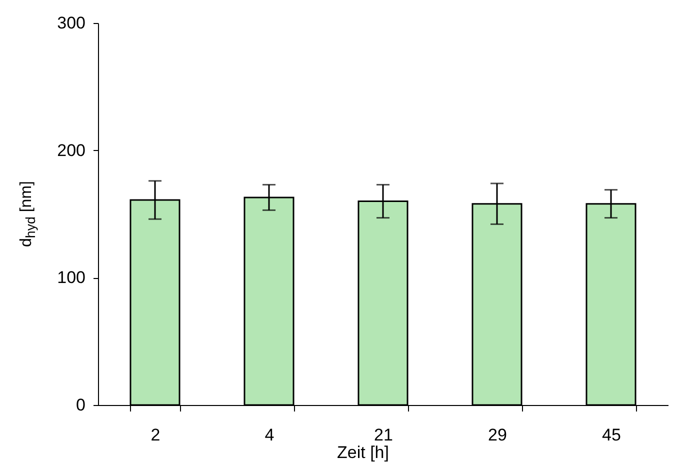  I want to click on x-tick-label: 29, so click(497, 435).